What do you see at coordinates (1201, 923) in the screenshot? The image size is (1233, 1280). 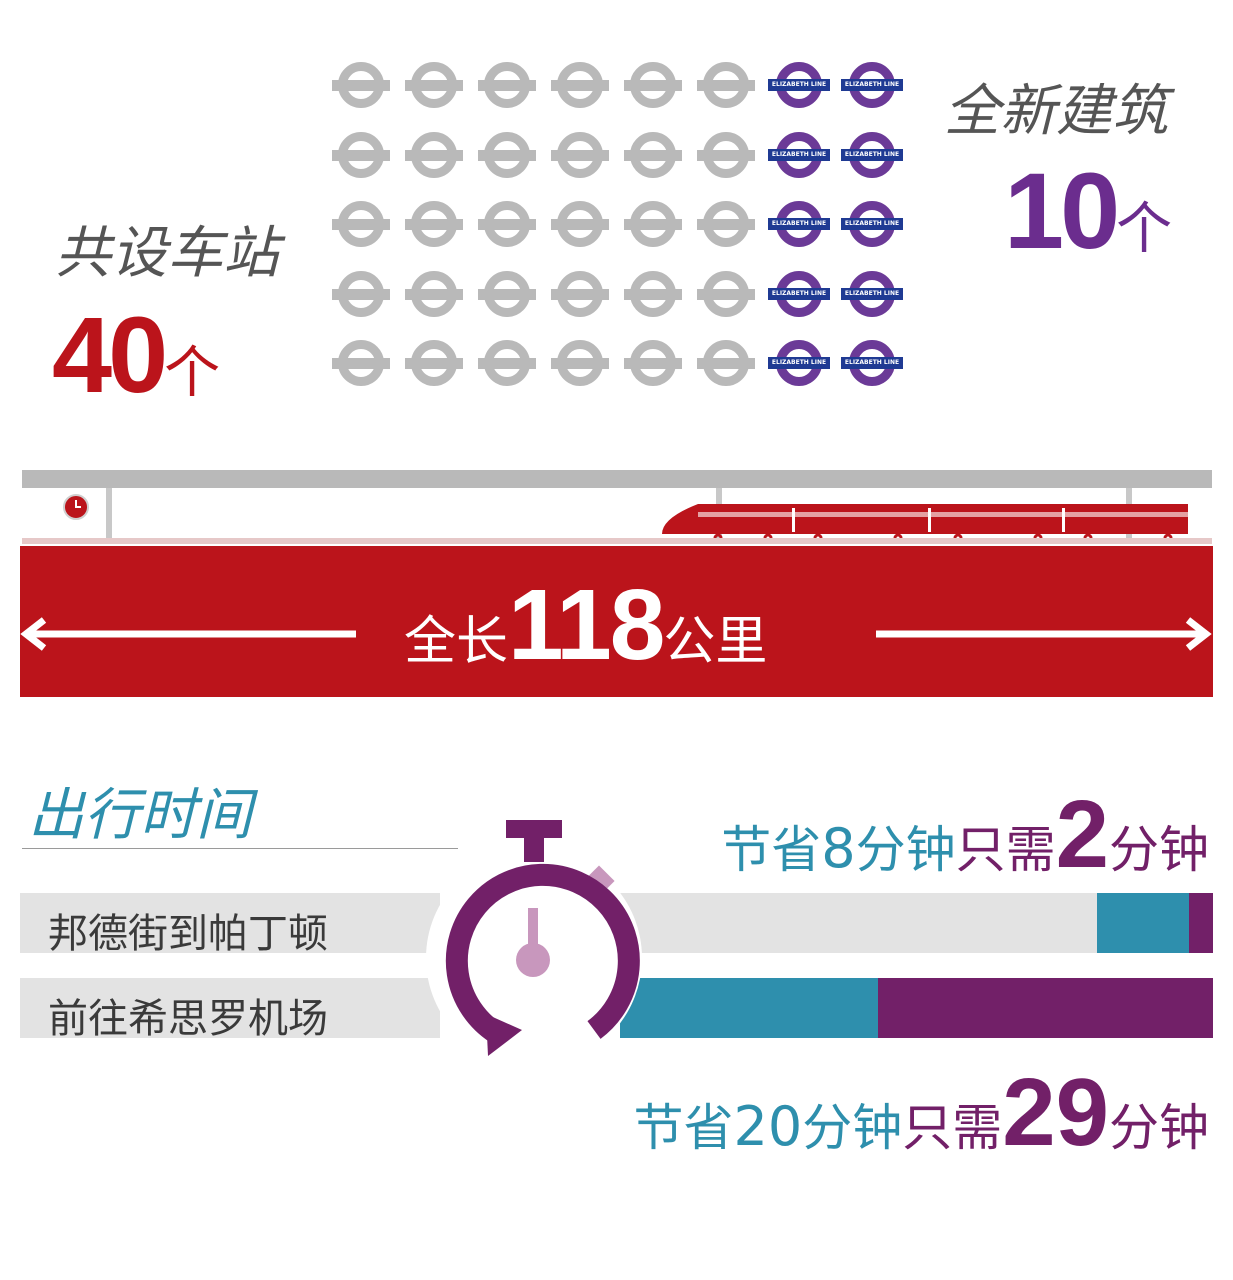 I see `route-1-need-bar` at bounding box center [1201, 923].